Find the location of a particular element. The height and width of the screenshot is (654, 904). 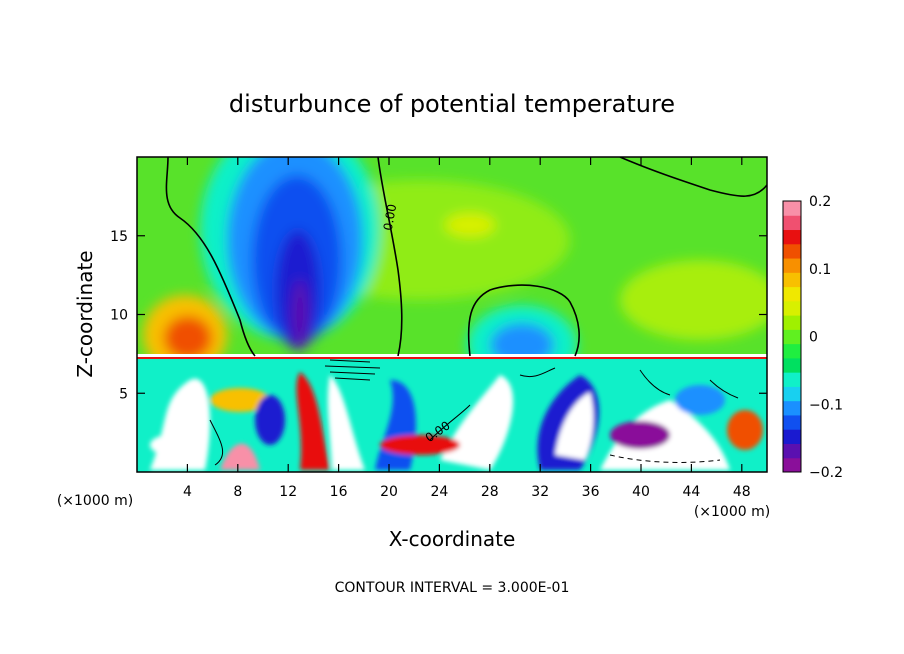

y-tick-label: 15 is located at coordinates (119, 237).